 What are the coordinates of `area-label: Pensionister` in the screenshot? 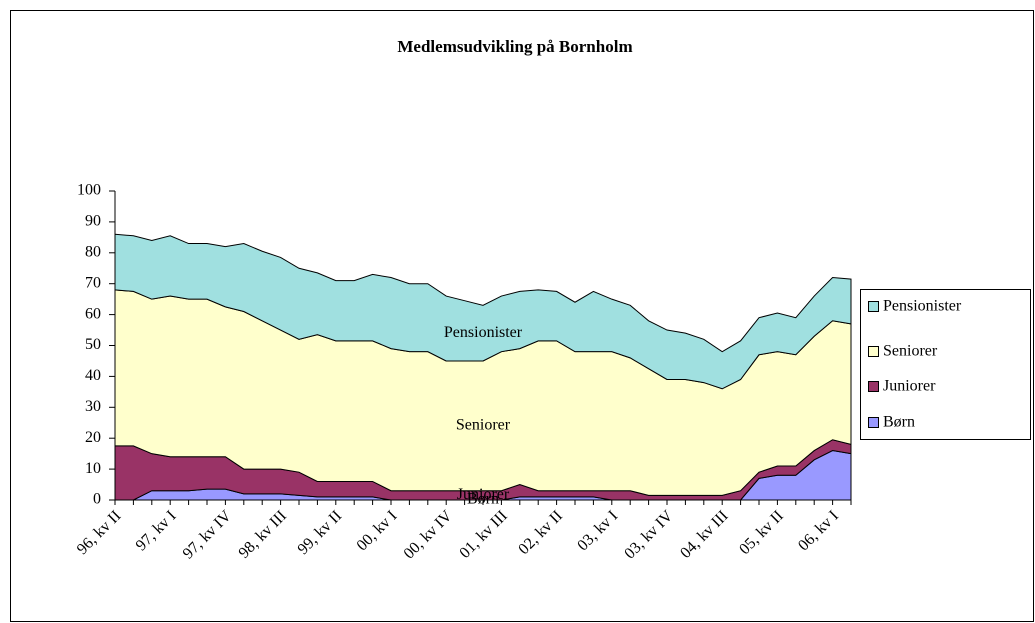 It's located at (483, 332).